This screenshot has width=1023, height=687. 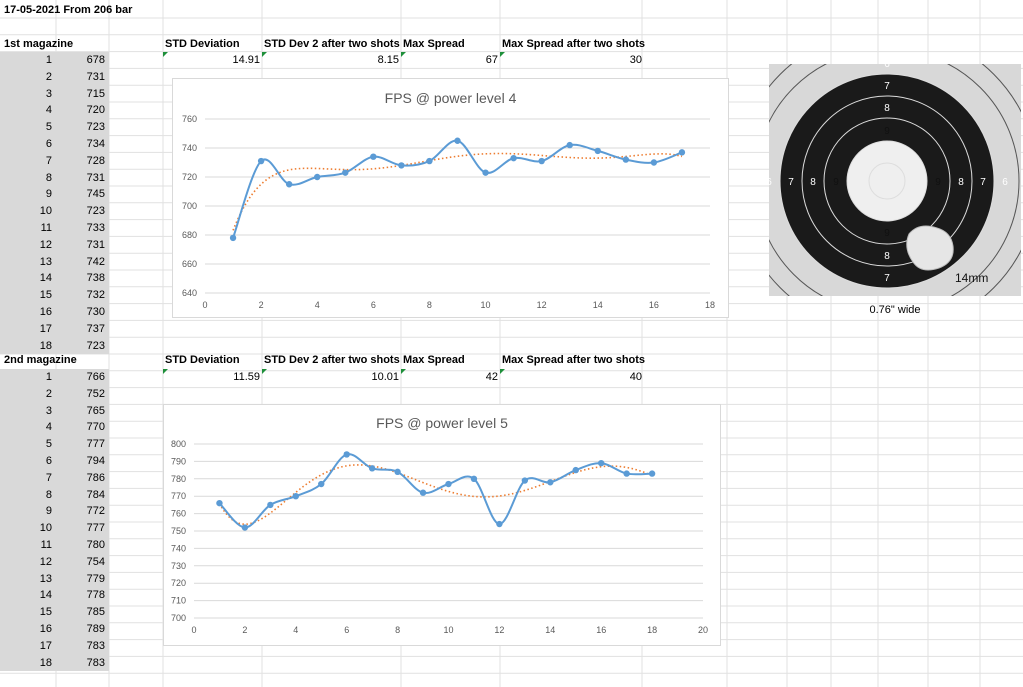 I want to click on fps-value-cell: 745, so click(x=82, y=195).